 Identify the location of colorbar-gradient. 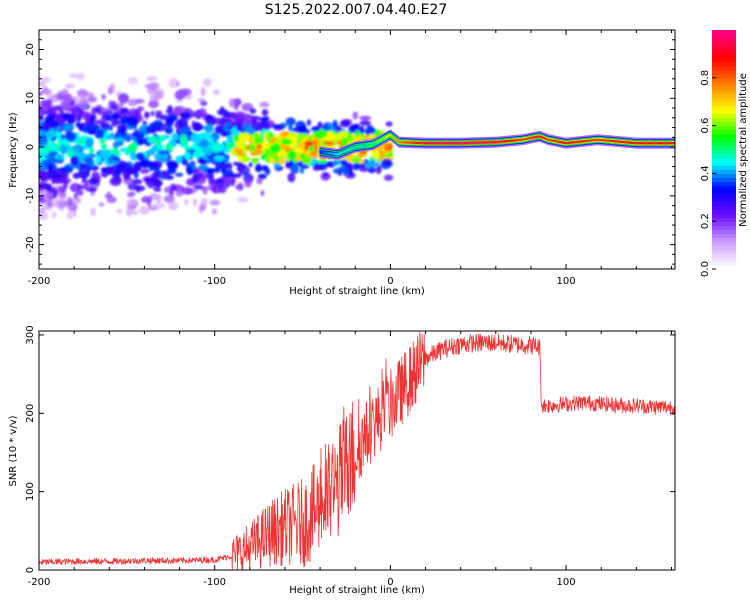
(724, 150).